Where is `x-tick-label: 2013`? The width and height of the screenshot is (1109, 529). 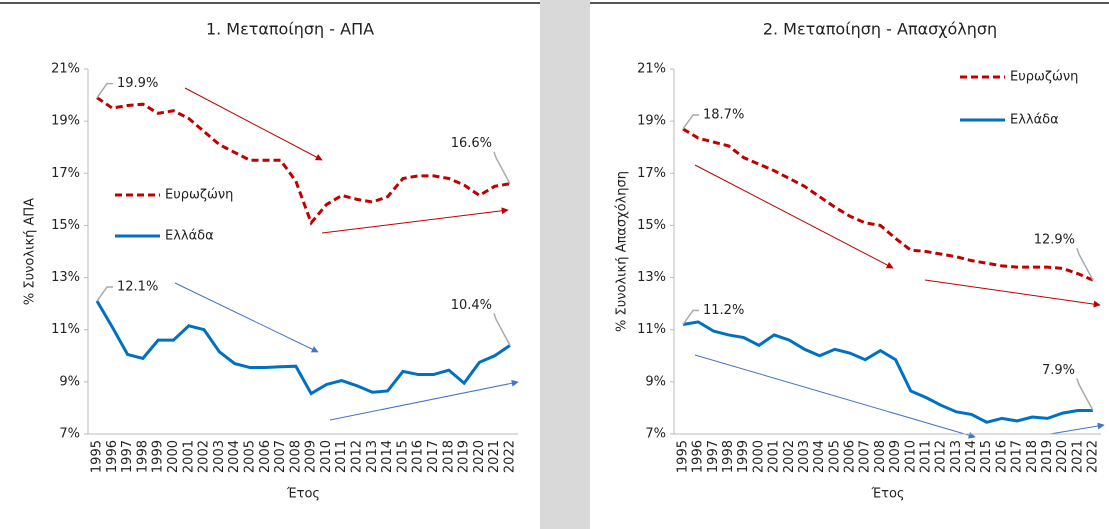 x-tick-label: 2013 is located at coordinates (372, 456).